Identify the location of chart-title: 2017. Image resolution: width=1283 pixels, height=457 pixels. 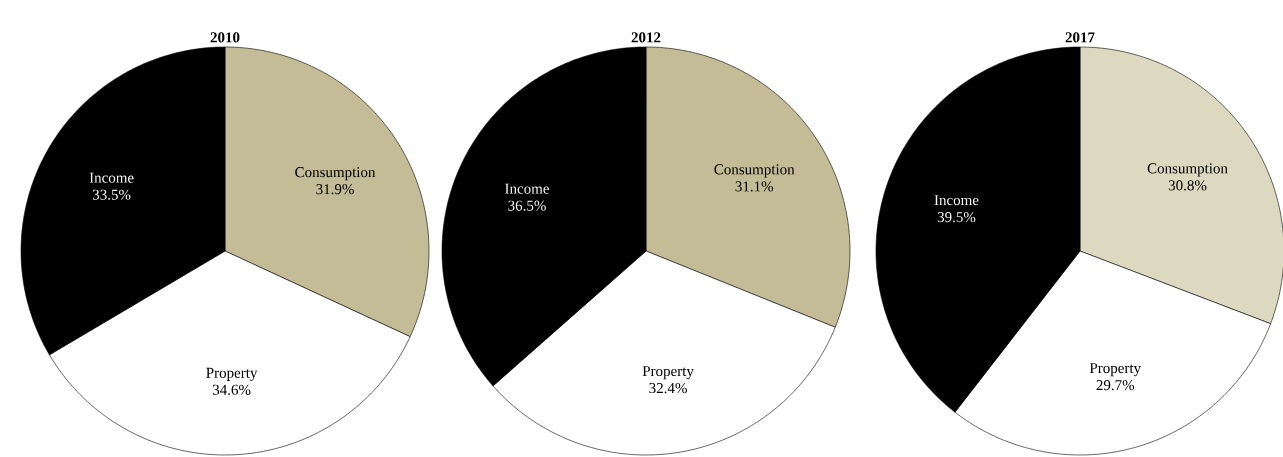
(1080, 37).